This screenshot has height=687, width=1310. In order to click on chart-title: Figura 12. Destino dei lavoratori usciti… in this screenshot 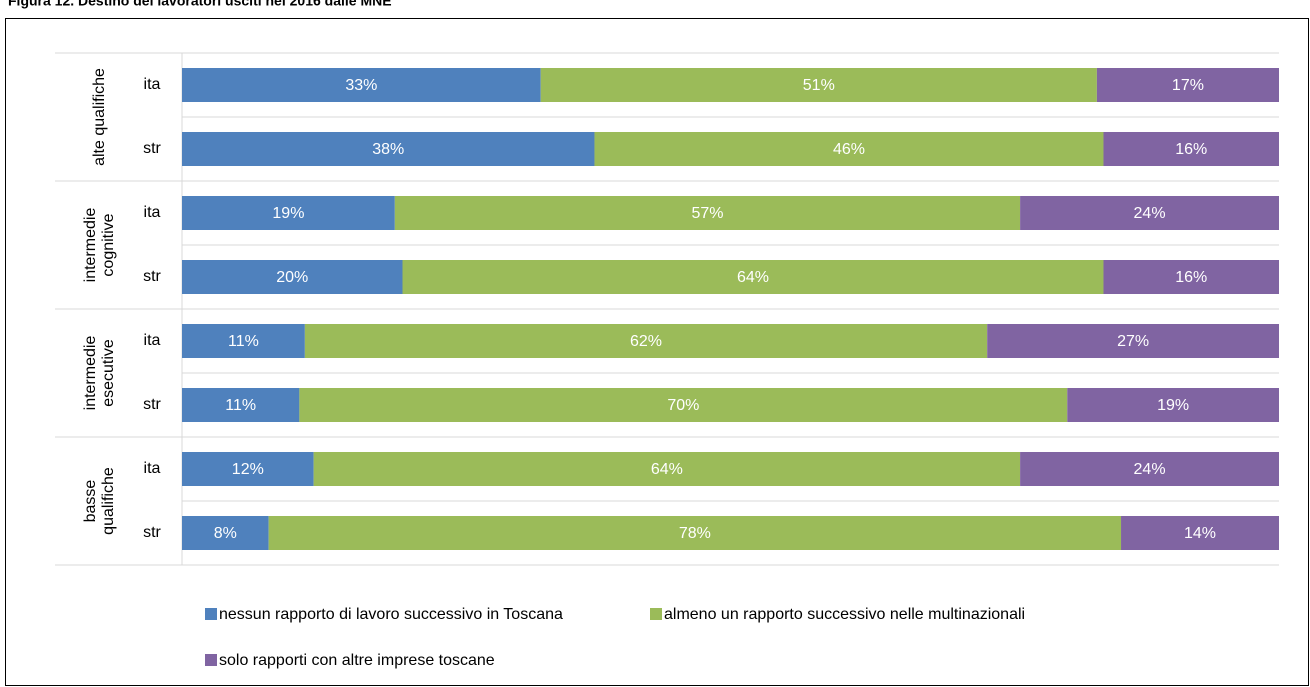, I will do `click(200, 4)`.